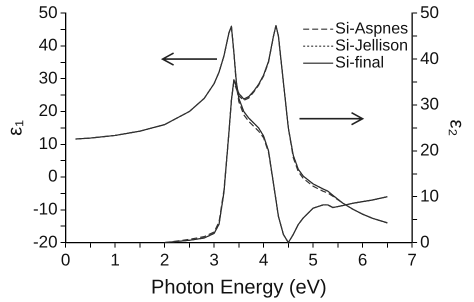  What do you see at coordinates (48, 110) in the screenshot?
I see `y-tick-label: 20` at bounding box center [48, 110].